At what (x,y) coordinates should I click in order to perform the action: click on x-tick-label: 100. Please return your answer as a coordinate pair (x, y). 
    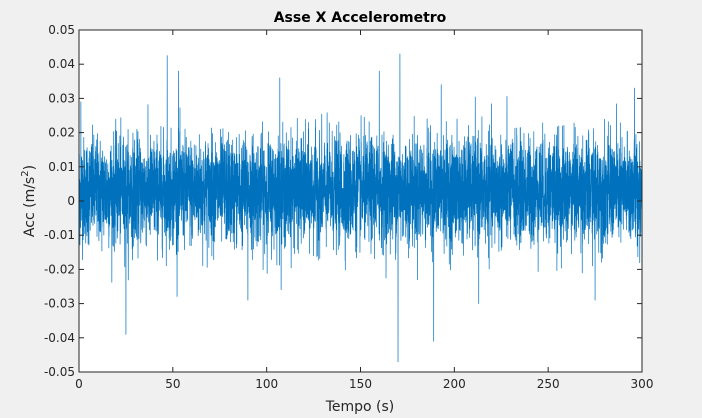
    Looking at the image, I should click on (266, 384).